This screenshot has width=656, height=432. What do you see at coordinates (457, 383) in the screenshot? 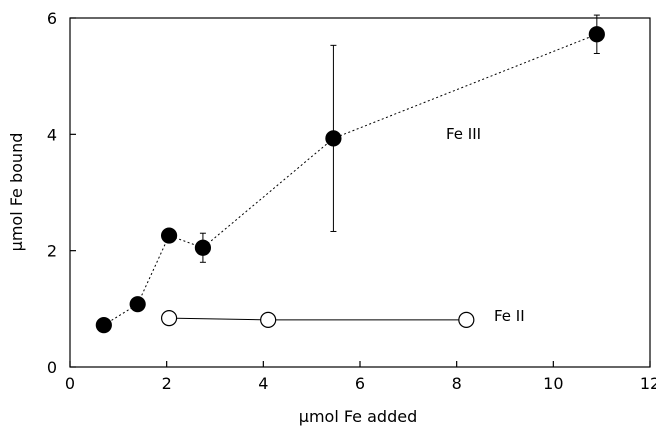
I see `x-tick-label: 8` at bounding box center [457, 383].